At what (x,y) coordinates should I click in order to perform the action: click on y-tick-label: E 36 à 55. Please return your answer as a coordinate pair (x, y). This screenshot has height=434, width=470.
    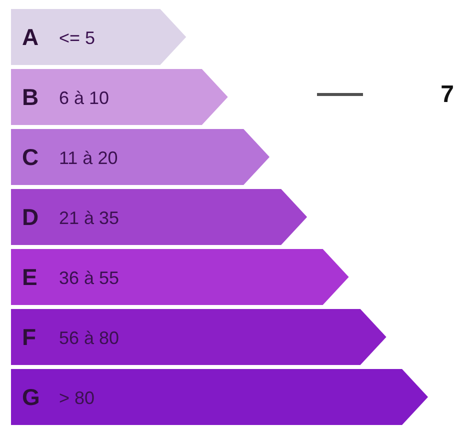
    Looking at the image, I should click on (71, 277).